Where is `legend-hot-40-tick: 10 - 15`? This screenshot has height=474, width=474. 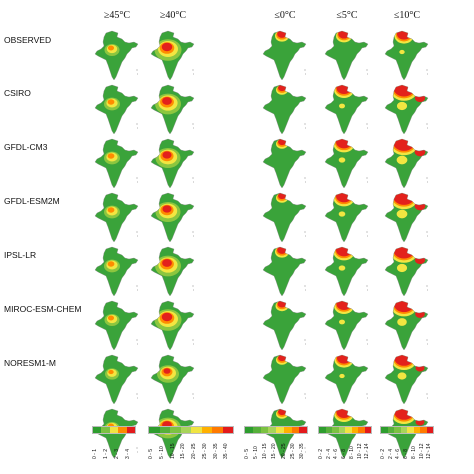
legend-hot-40-tick: 10 - 15 is located at coordinates (172, 451).